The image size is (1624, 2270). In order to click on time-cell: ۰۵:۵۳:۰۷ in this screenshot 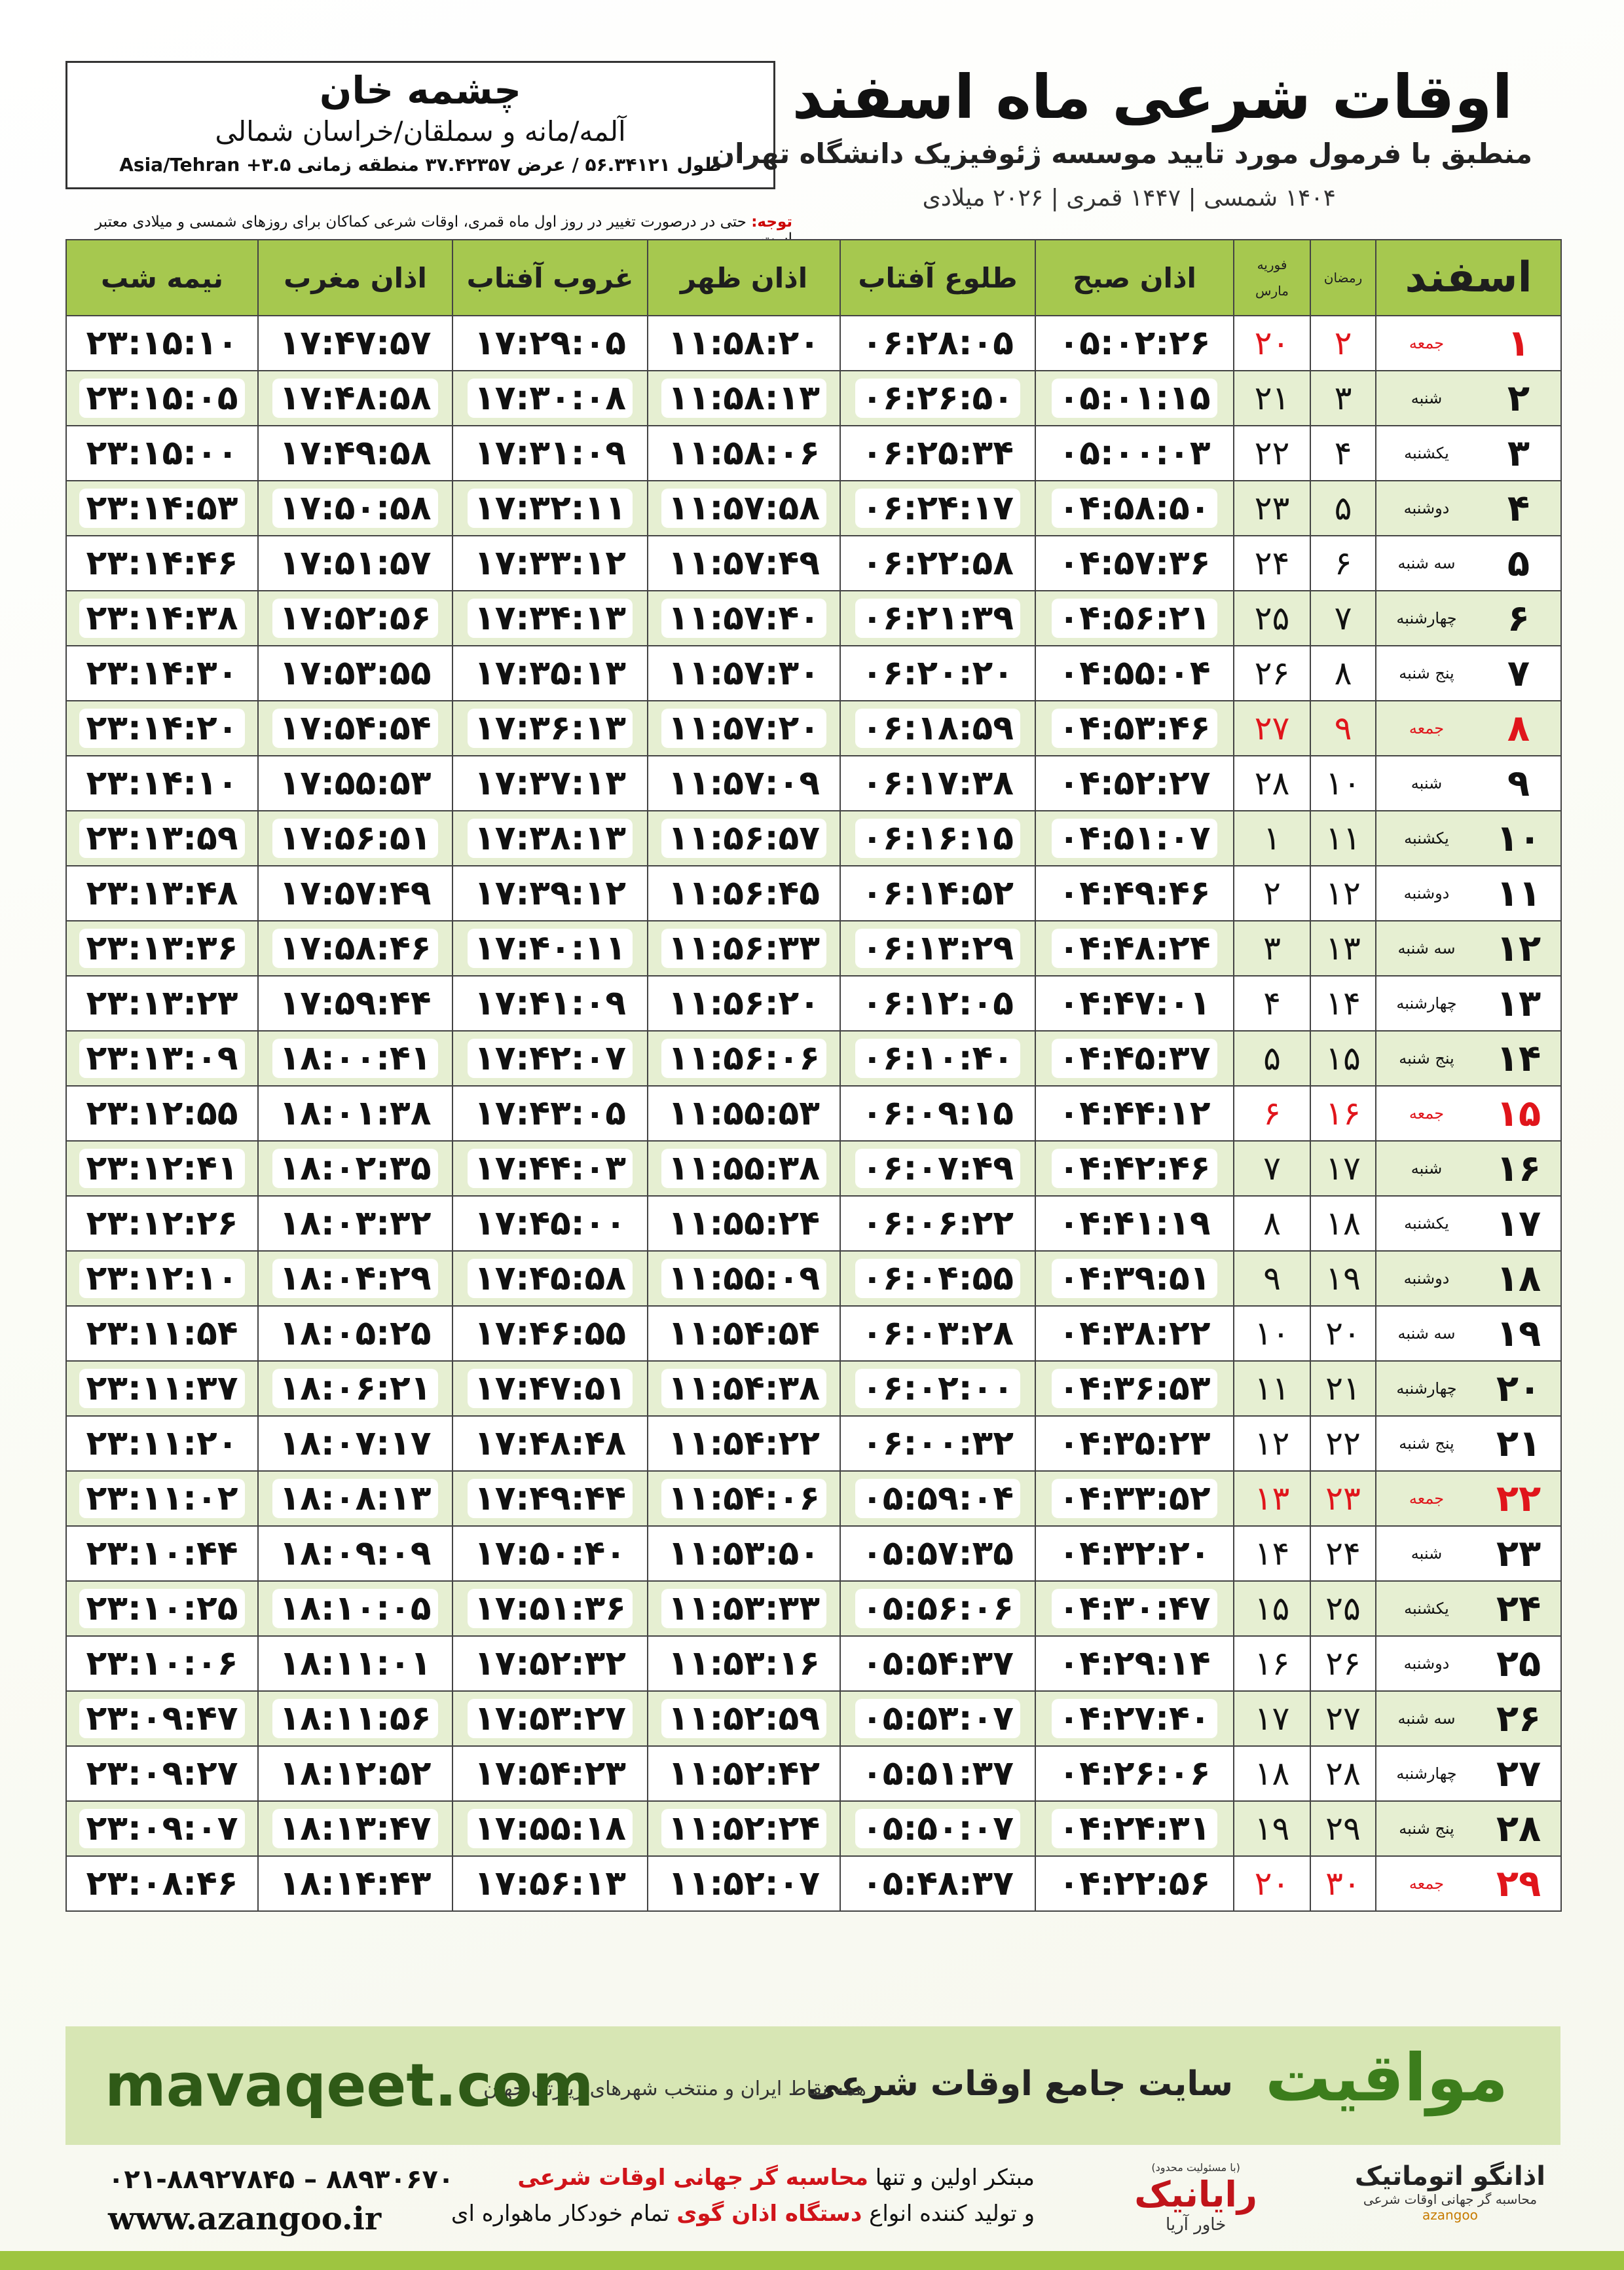, I will do `click(938, 1718)`.